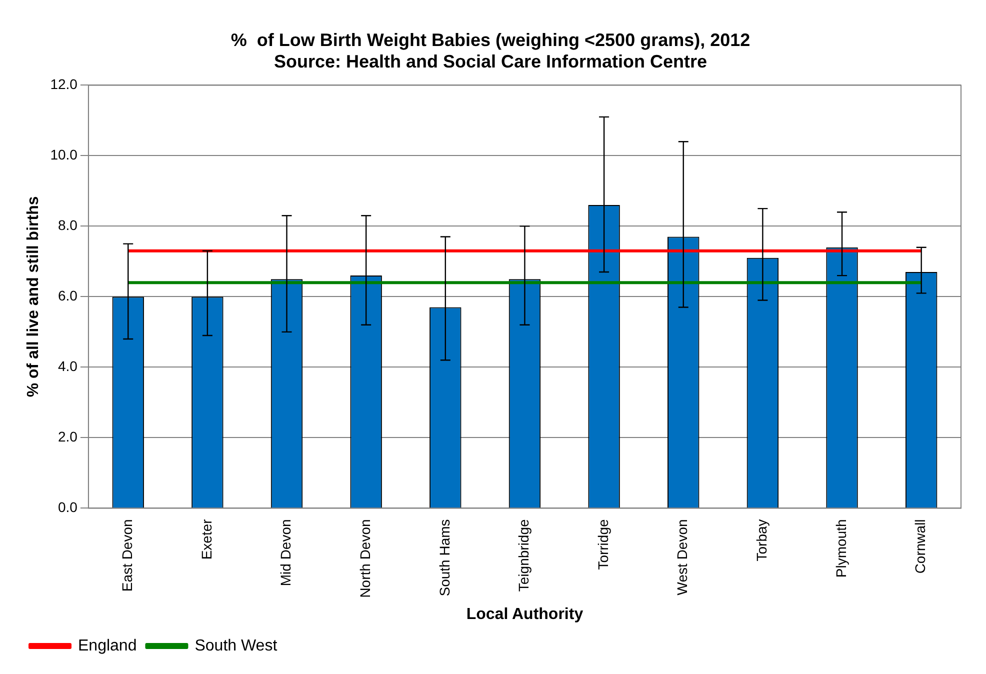 The height and width of the screenshot is (674, 986). I want to click on y-axis-title: % of all live and still births, so click(33, 297).